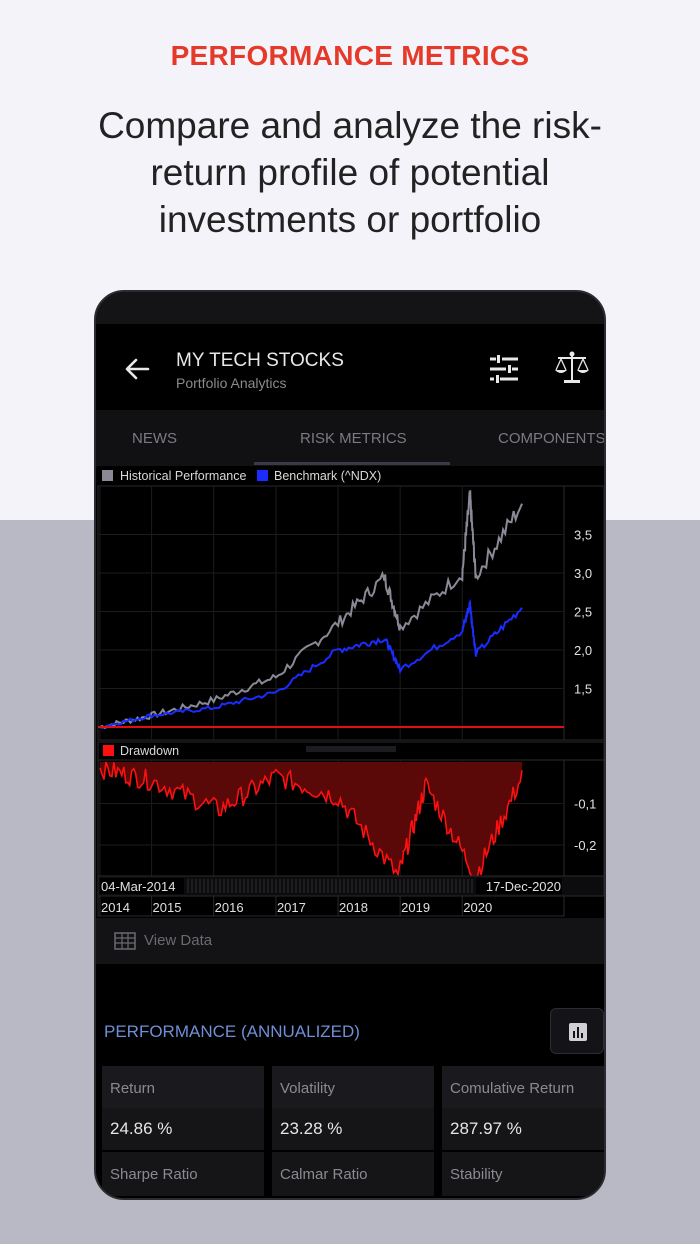 The height and width of the screenshot is (1244, 700). Describe the element at coordinates (350, 55) in the screenshot. I see `promo-headline: PERFORMANCE METRICS` at that location.